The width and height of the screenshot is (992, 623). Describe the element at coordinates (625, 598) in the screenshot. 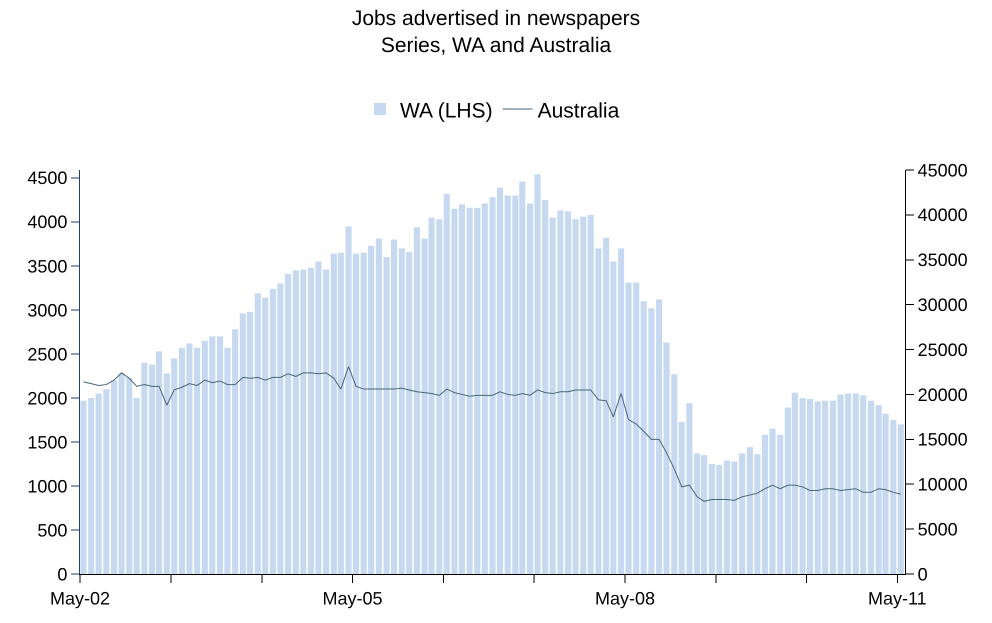

I see `x-tick-label: May-08` at that location.